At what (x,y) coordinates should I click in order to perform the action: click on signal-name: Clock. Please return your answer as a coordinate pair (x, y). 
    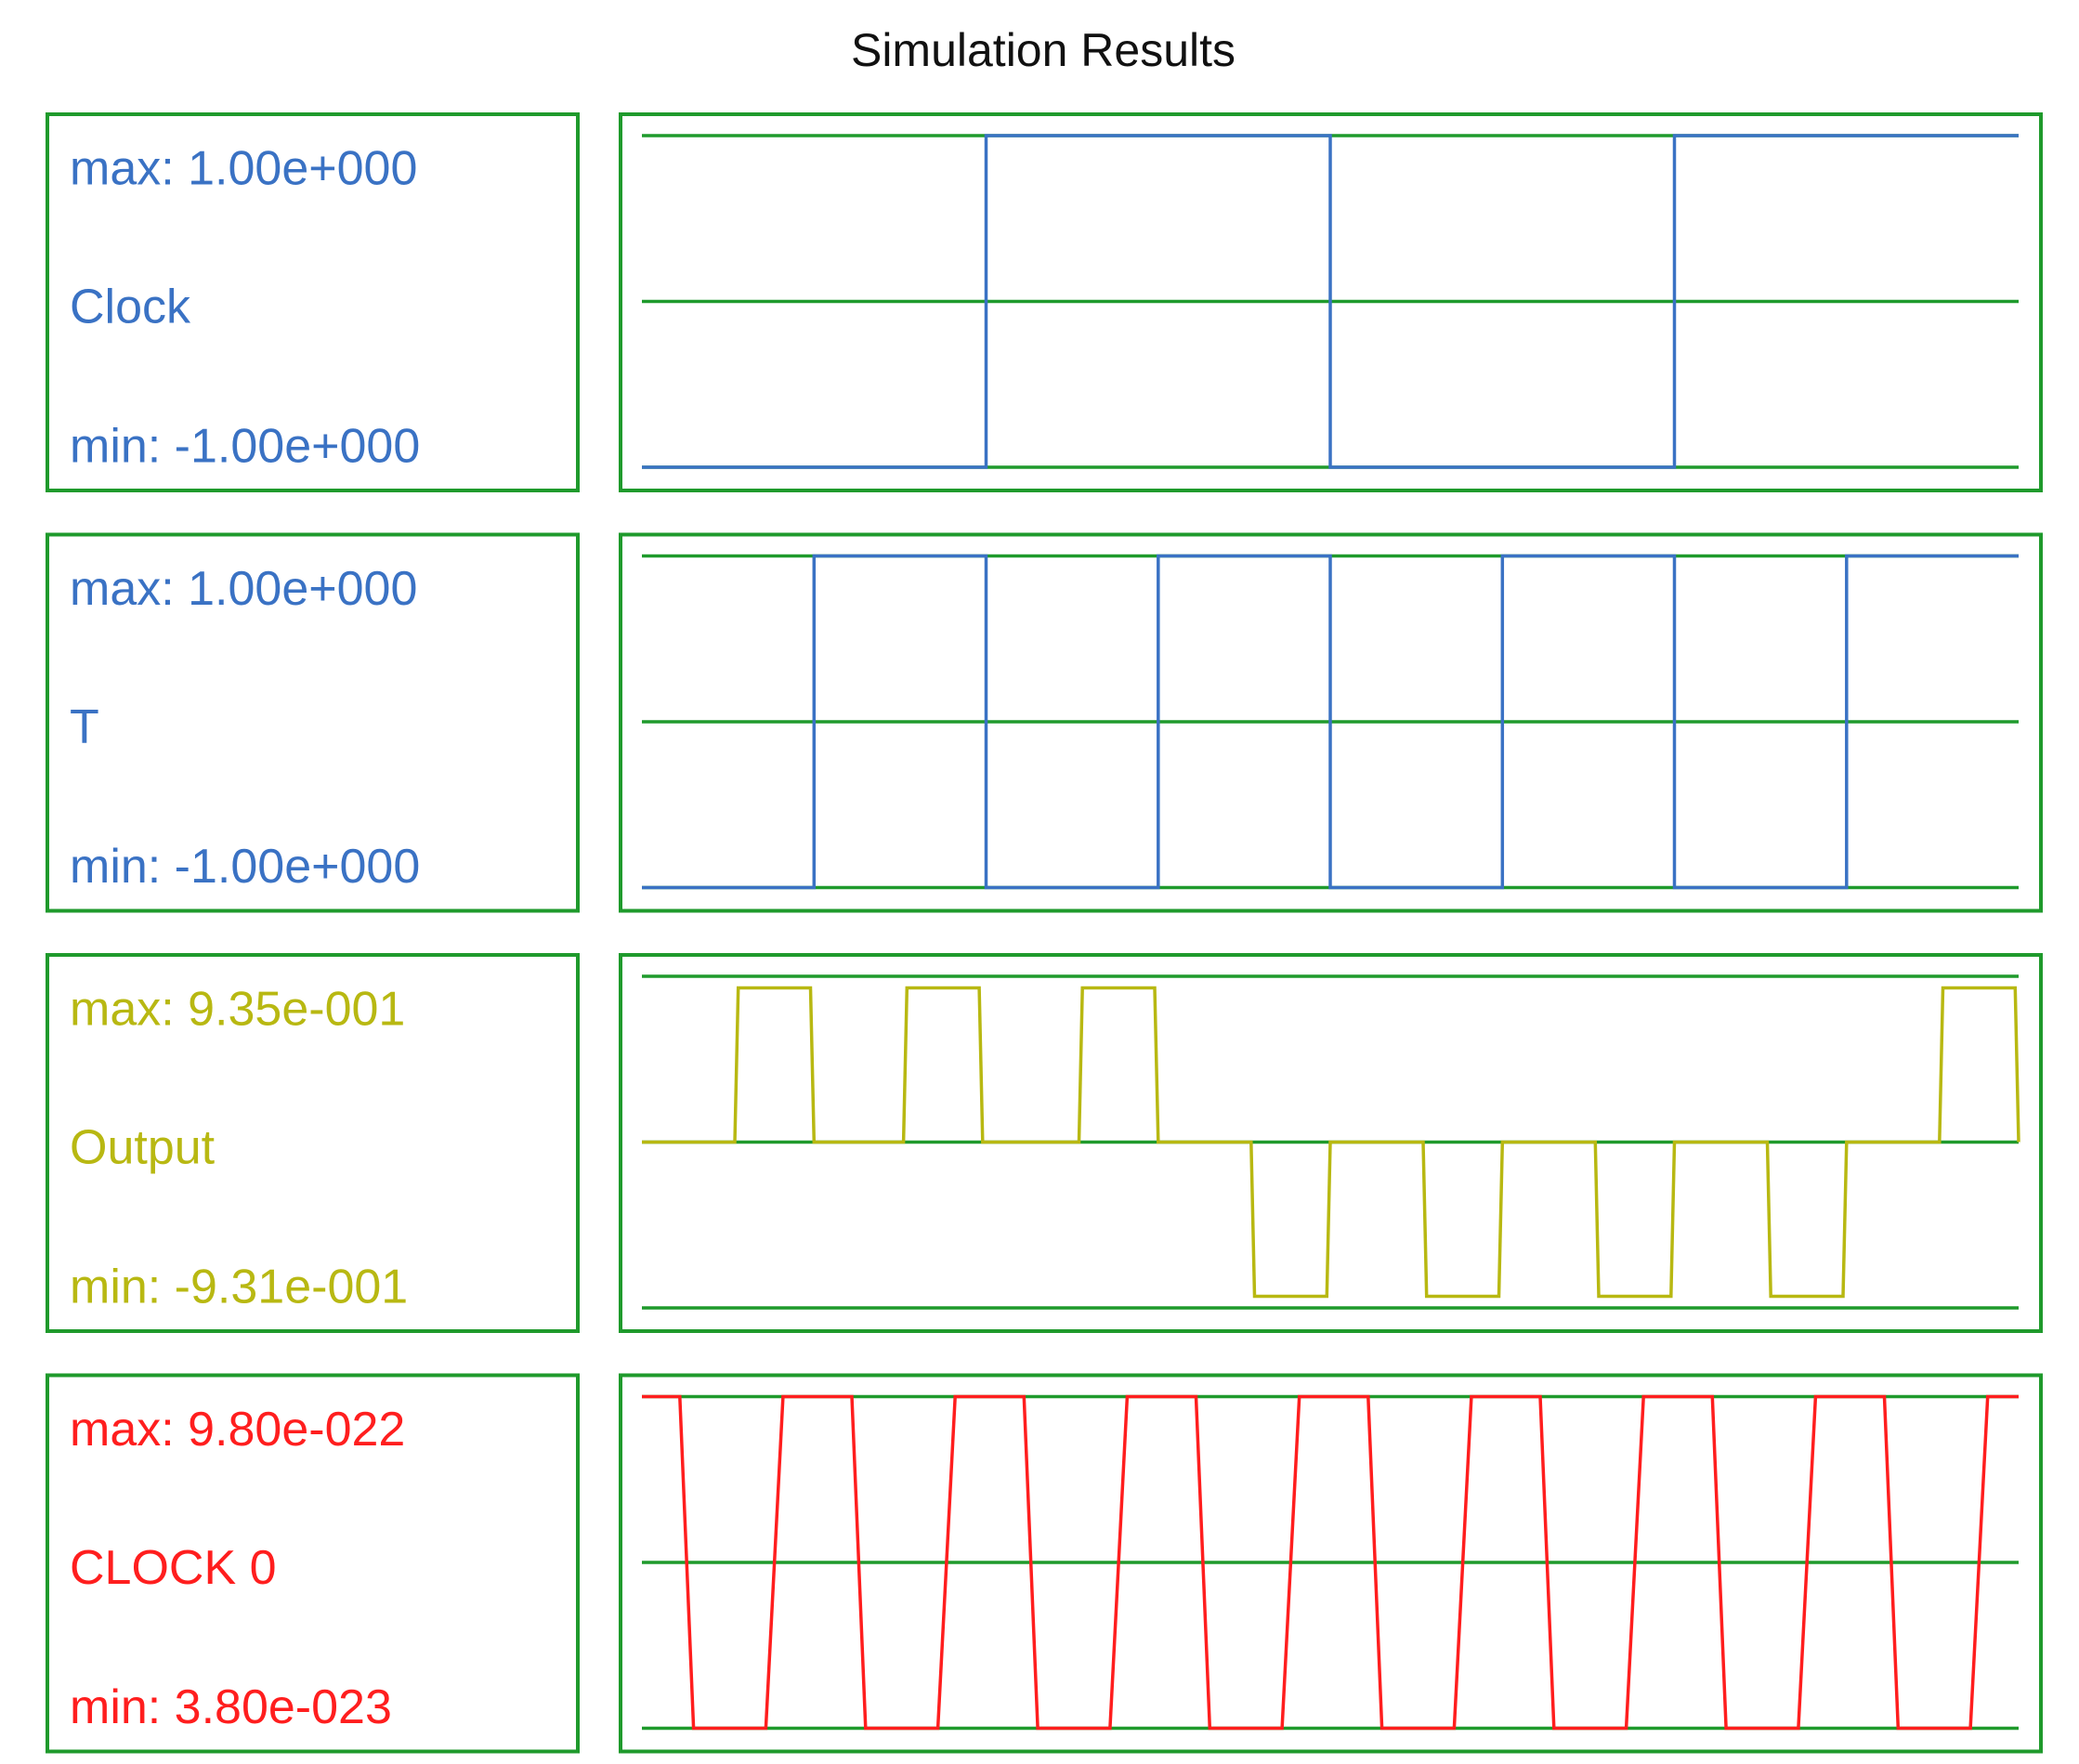
    Looking at the image, I should click on (130, 307).